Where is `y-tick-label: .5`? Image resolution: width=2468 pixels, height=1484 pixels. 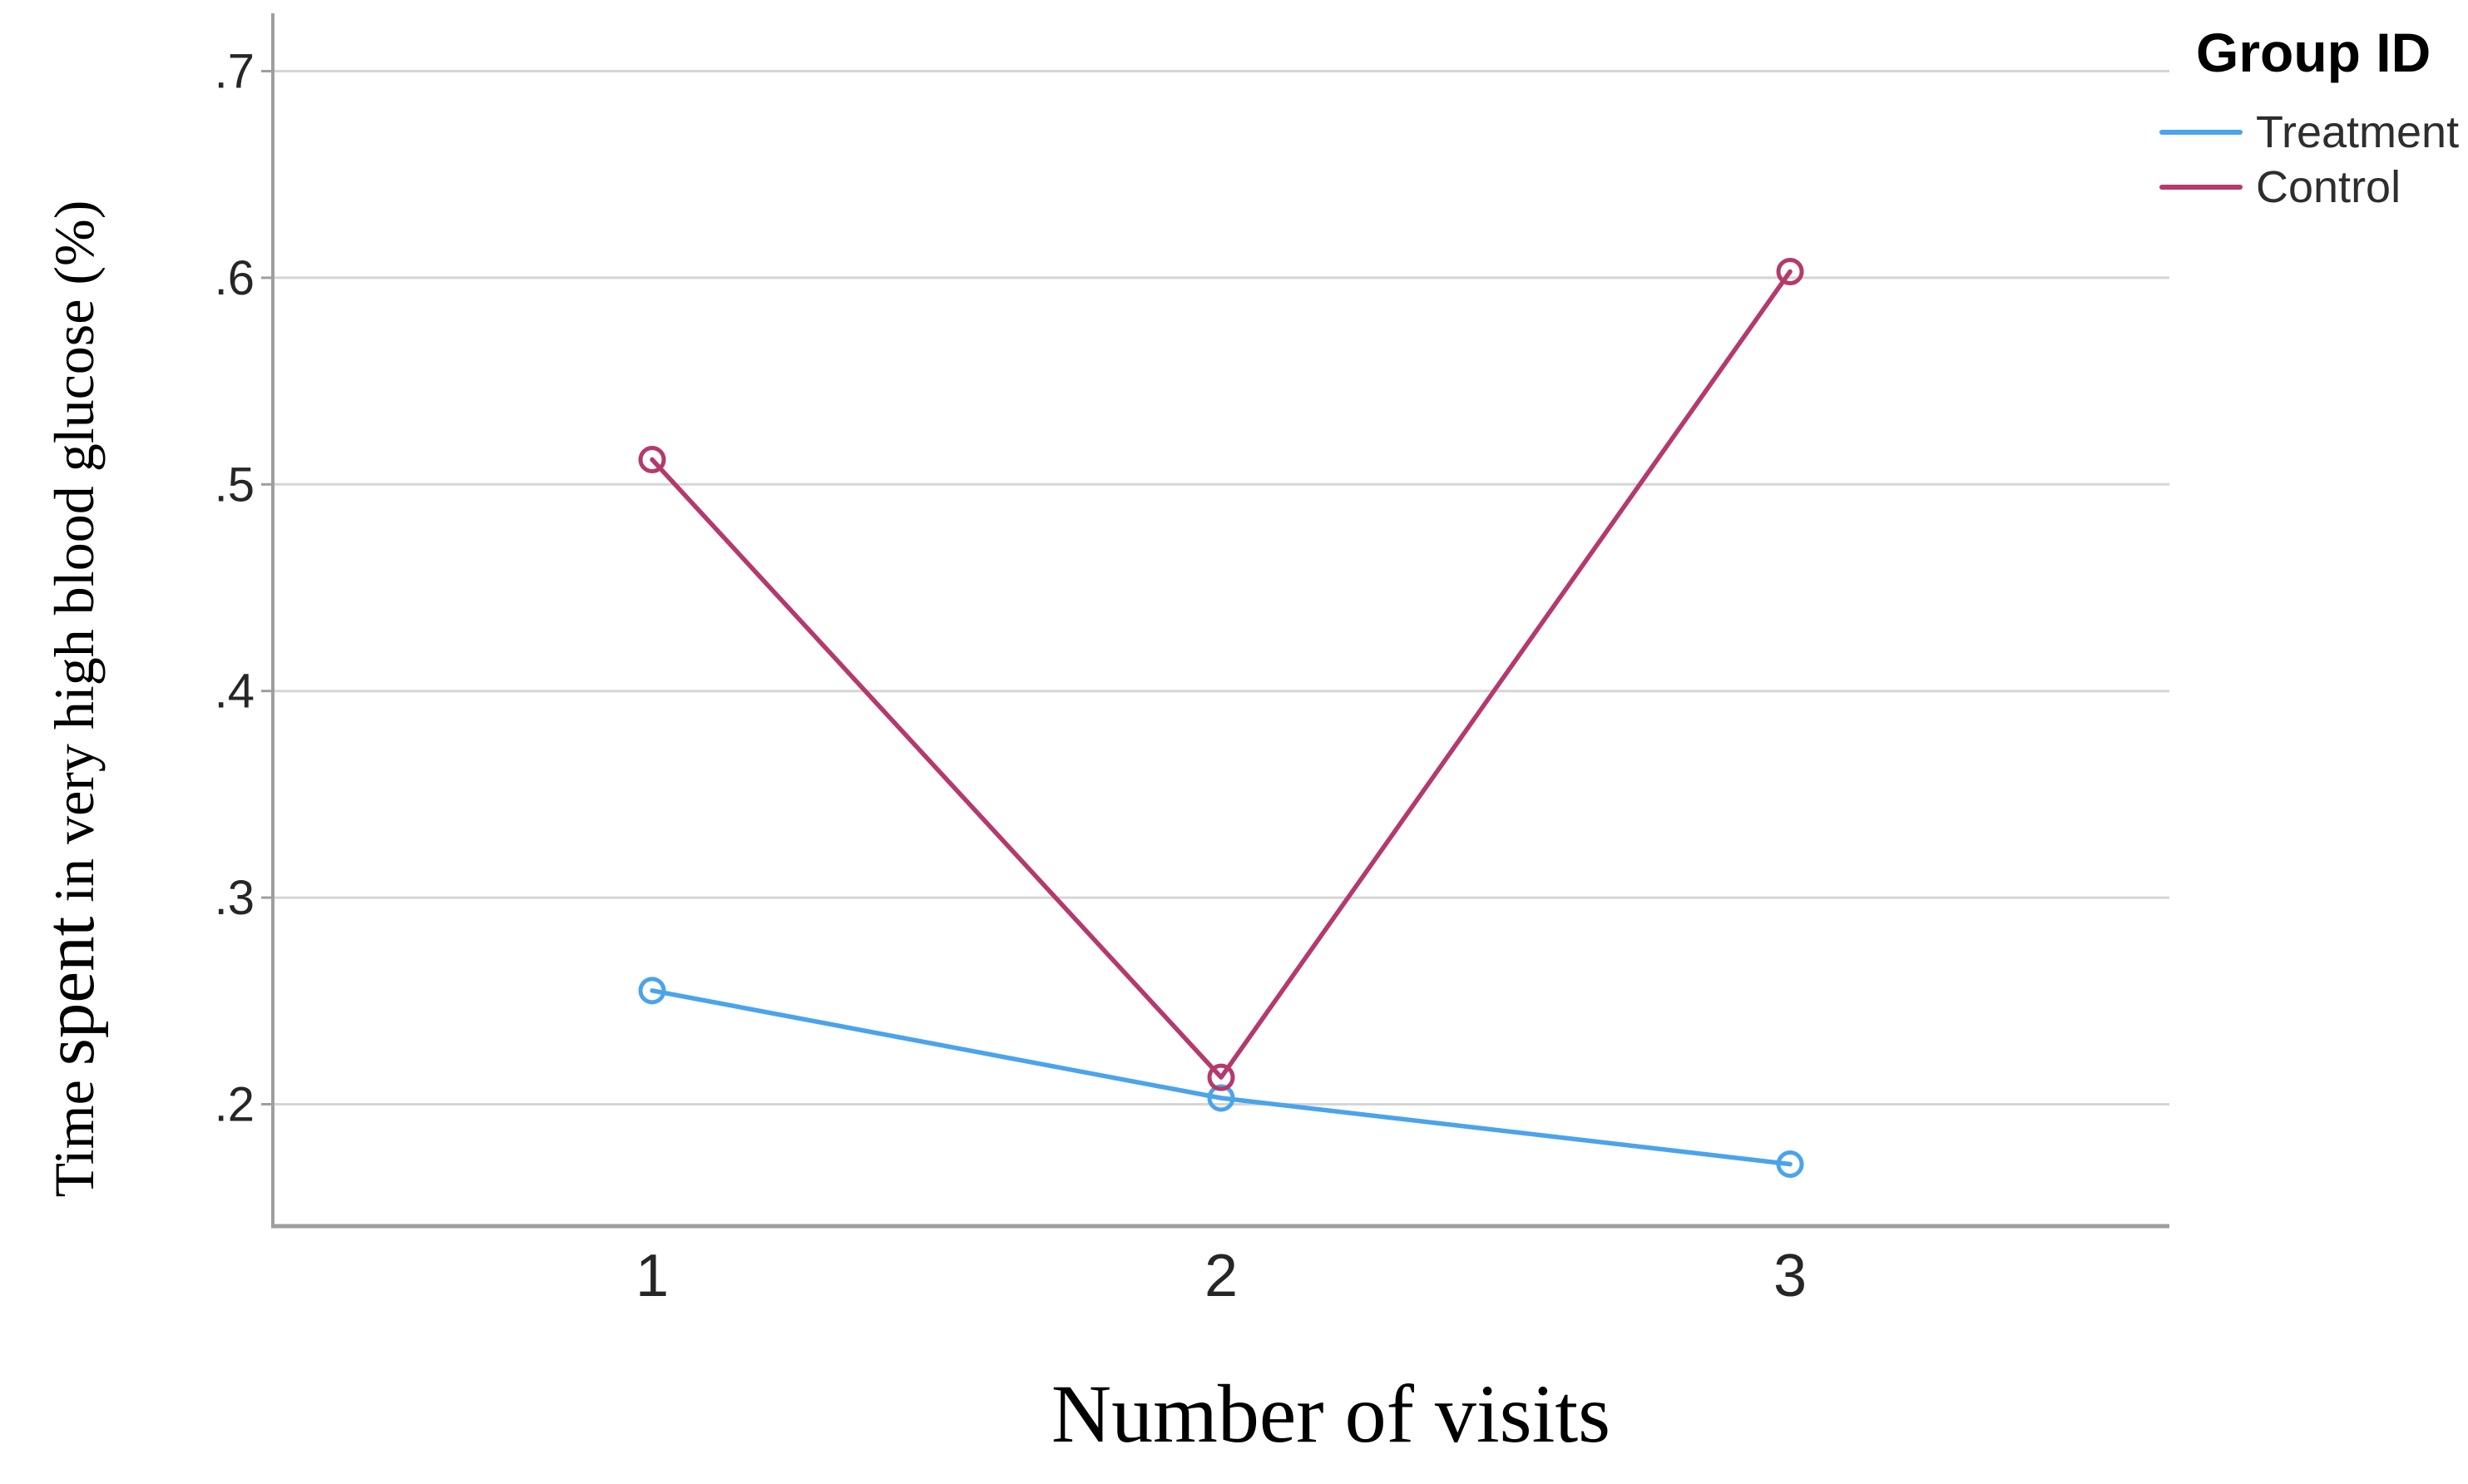
y-tick-label: .5 is located at coordinates (235, 485).